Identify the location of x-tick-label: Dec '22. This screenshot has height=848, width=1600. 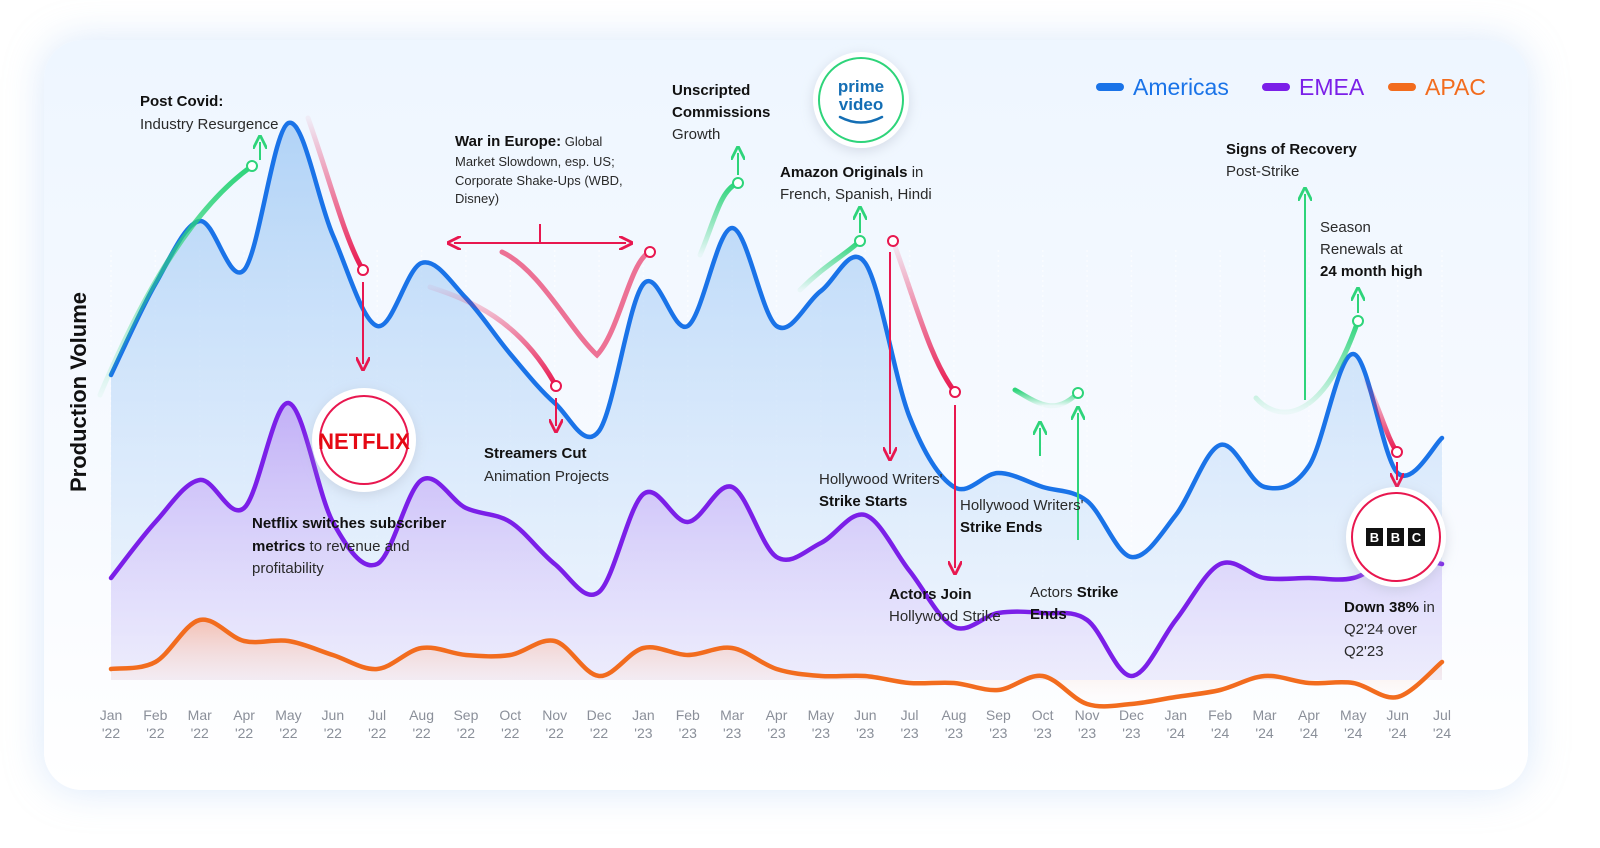
(599, 724).